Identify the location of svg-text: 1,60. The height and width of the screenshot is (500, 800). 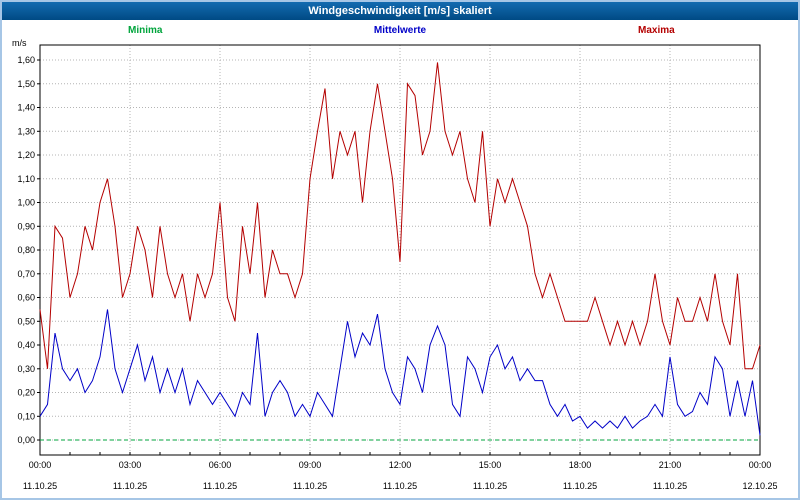
(26, 60).